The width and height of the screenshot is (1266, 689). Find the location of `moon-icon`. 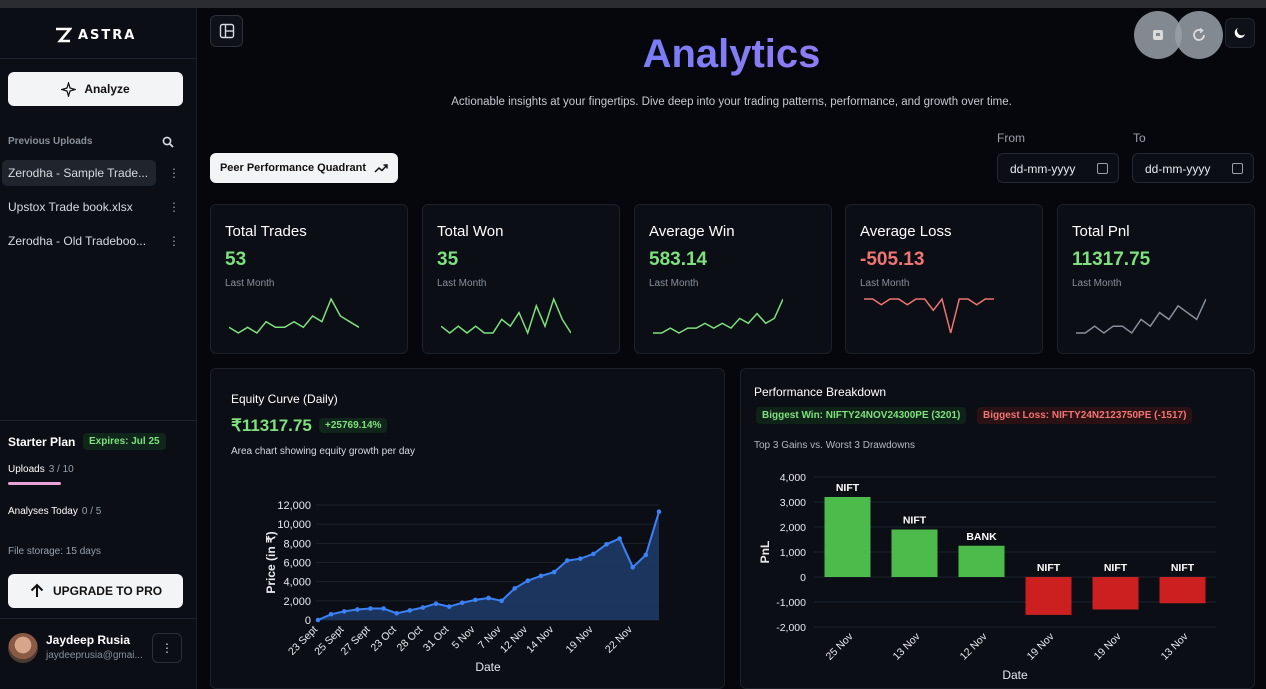

moon-icon is located at coordinates (1240, 32).